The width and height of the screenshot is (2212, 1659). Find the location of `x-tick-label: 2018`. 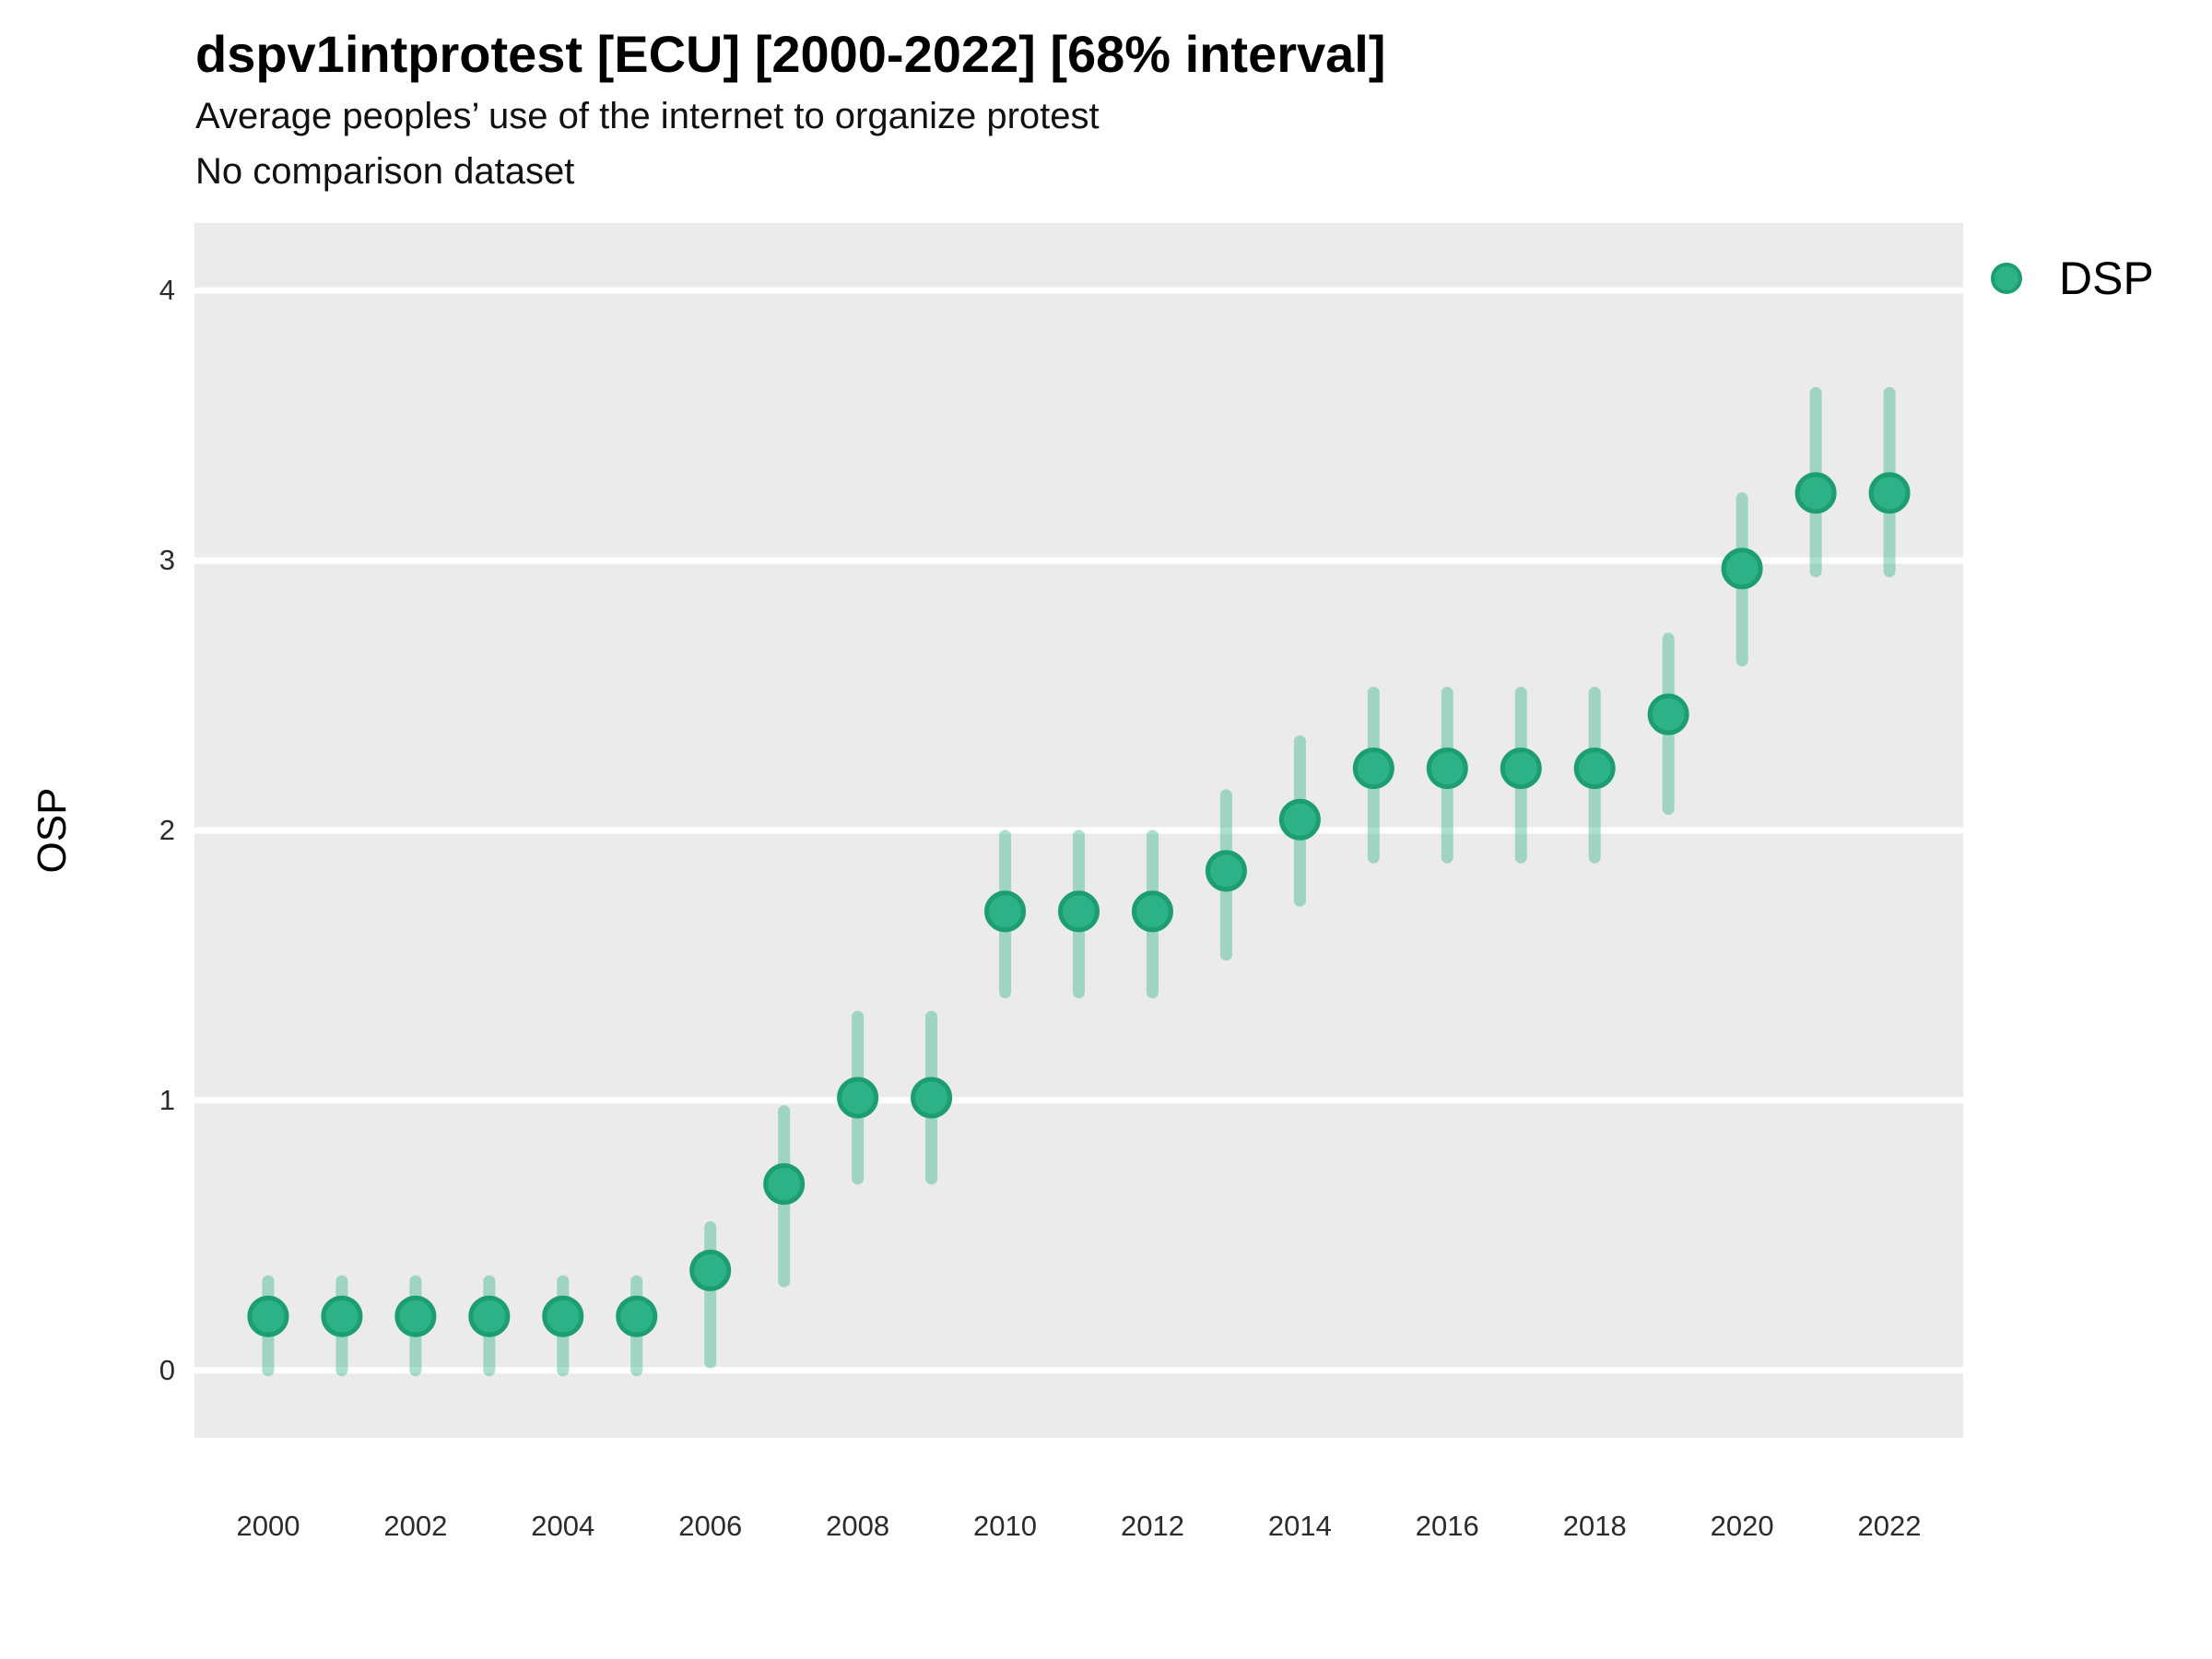

x-tick-label: 2018 is located at coordinates (1594, 1526).